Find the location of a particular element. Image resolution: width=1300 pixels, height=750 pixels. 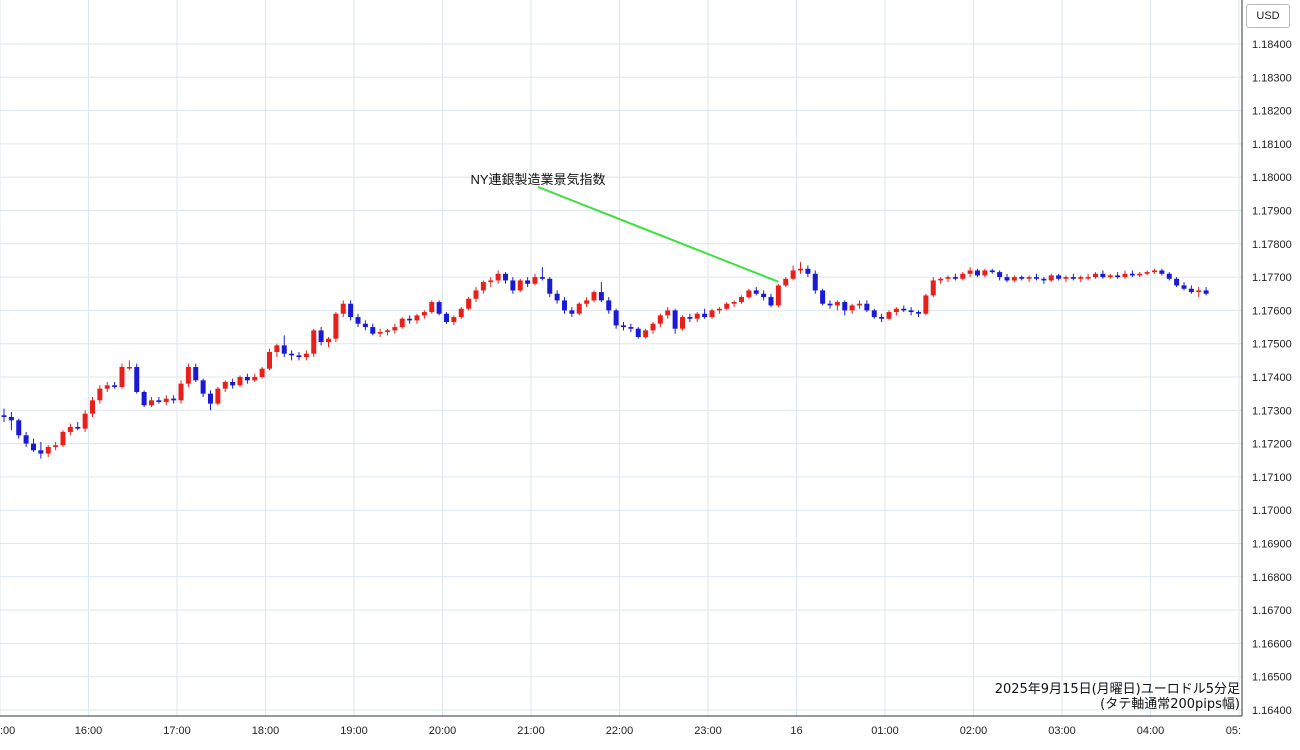

y-tick-label: 1.17000 is located at coordinates (1272, 511).